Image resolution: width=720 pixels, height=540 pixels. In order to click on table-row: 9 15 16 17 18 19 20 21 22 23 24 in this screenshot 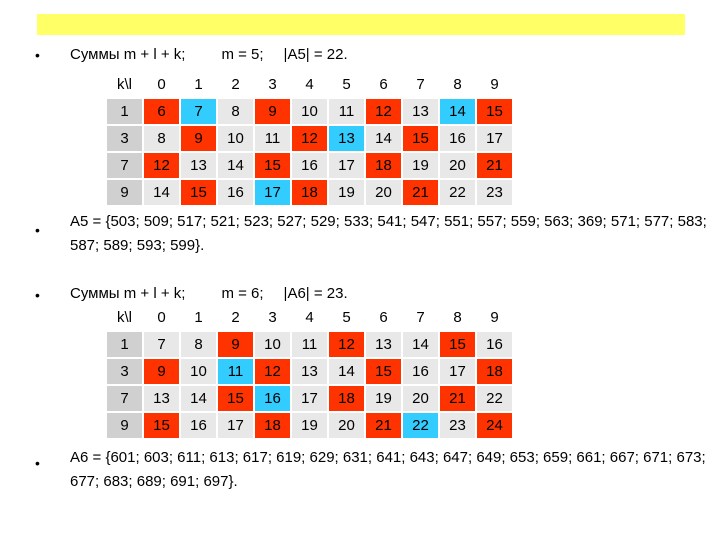, I will do `click(310, 426)`.